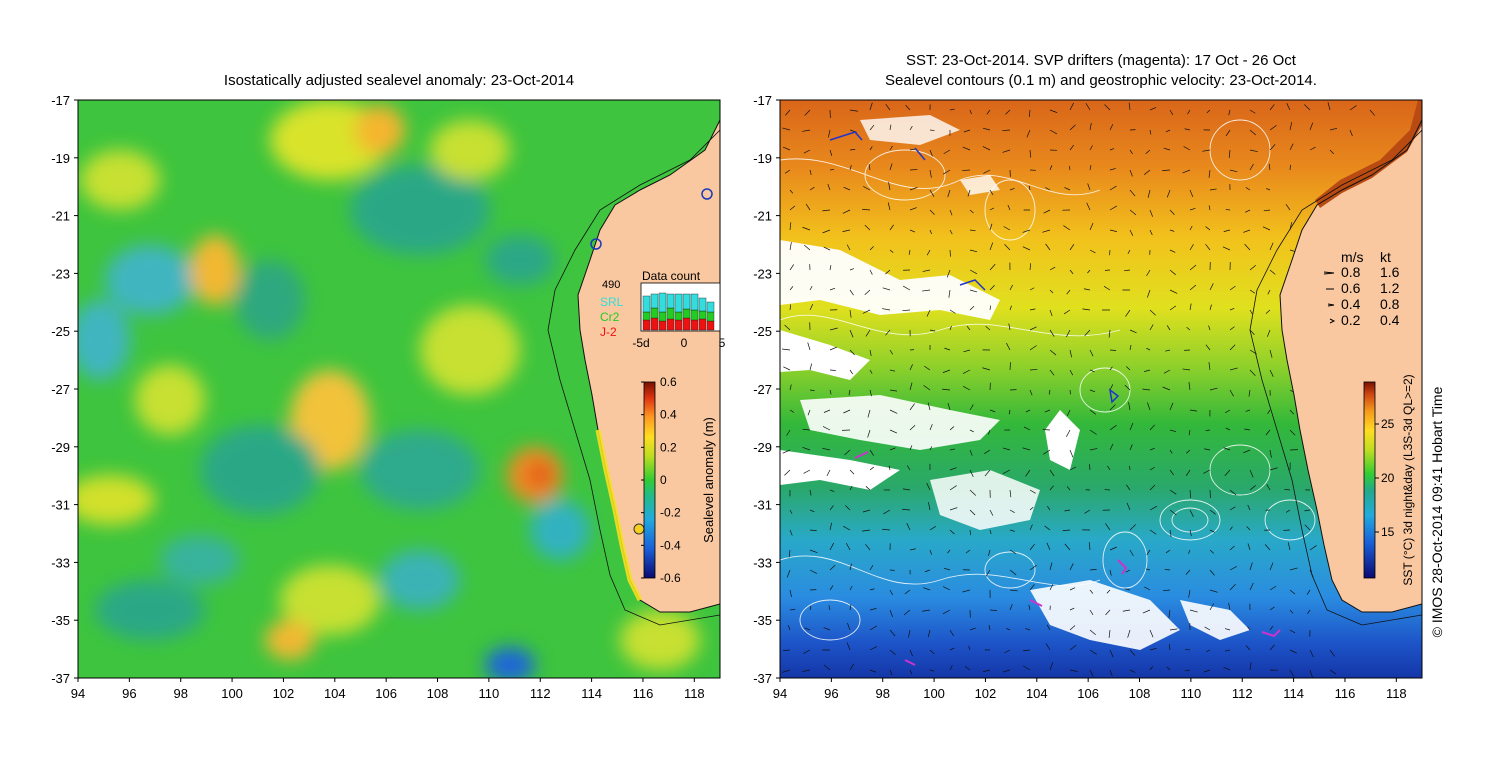 The image size is (1500, 780). What do you see at coordinates (707, 194) in the screenshot?
I see `tide-gauge-marker` at bounding box center [707, 194].